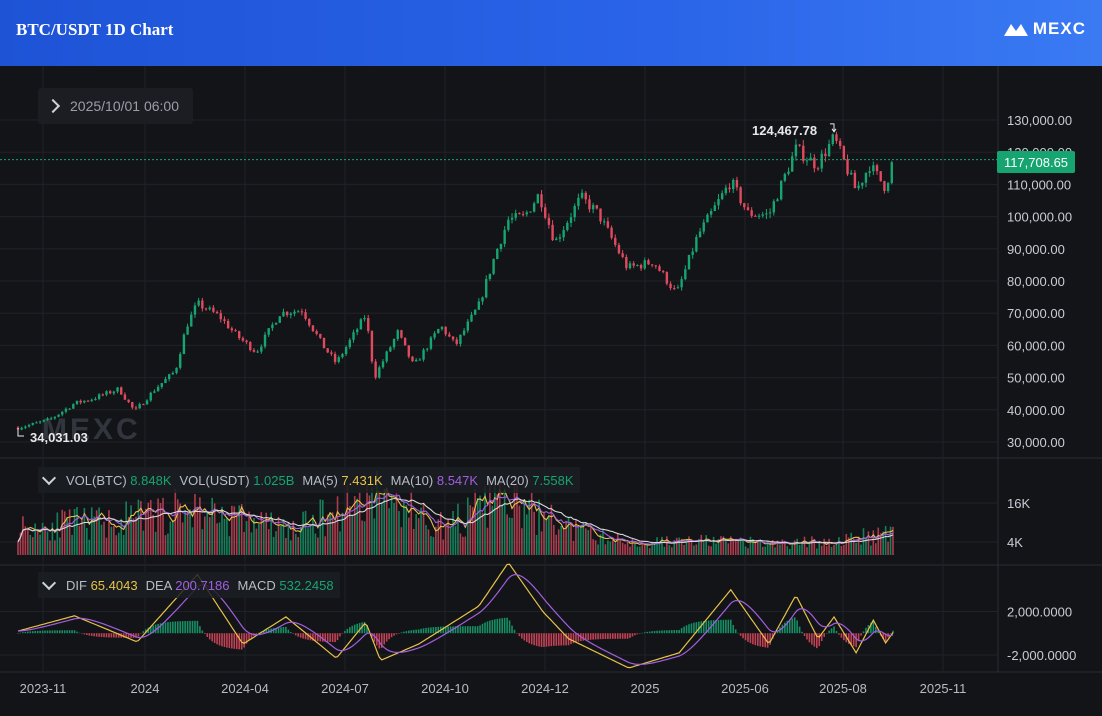  I want to click on macd-histogram-group, so click(455, 633).